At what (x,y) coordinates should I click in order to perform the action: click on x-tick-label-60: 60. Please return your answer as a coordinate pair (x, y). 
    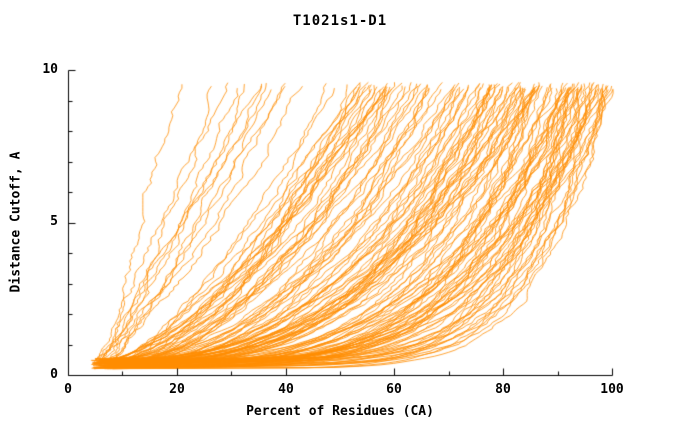
    Looking at the image, I should click on (394, 389).